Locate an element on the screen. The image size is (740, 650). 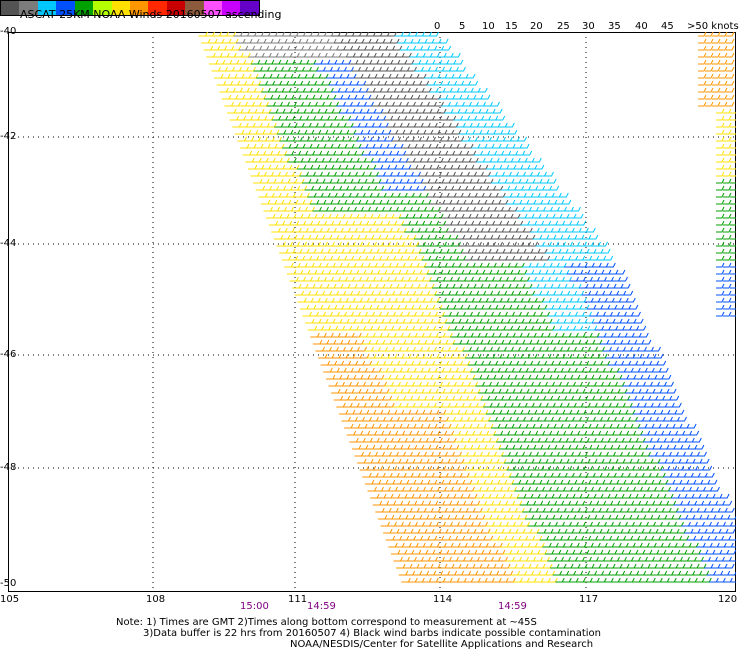
lon-label: 108 is located at coordinates (156, 599).